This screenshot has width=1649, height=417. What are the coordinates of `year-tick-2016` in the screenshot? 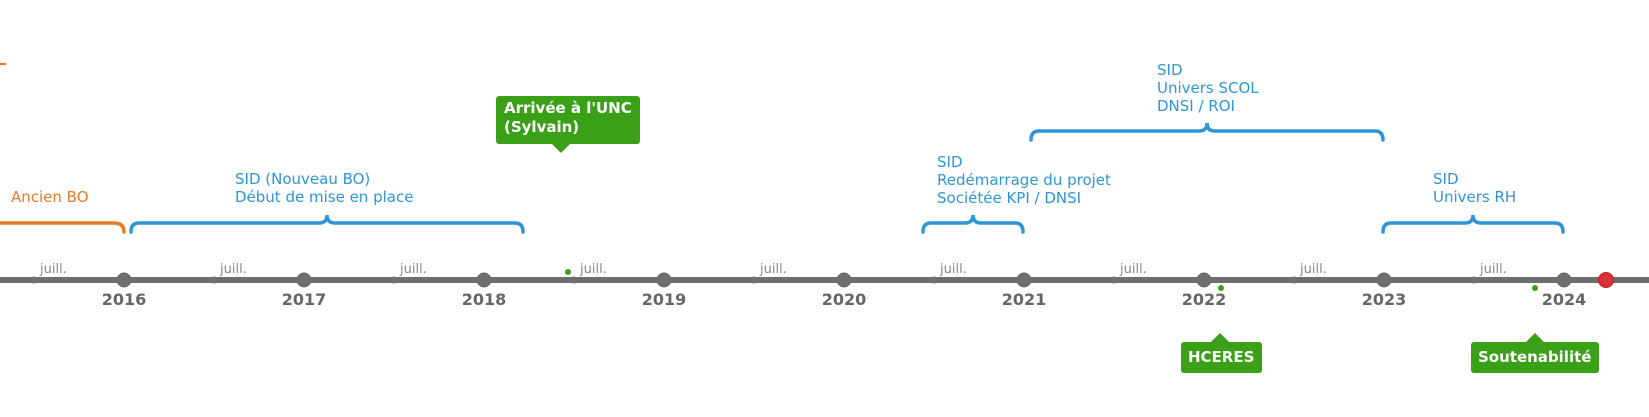 It's located at (124, 280).